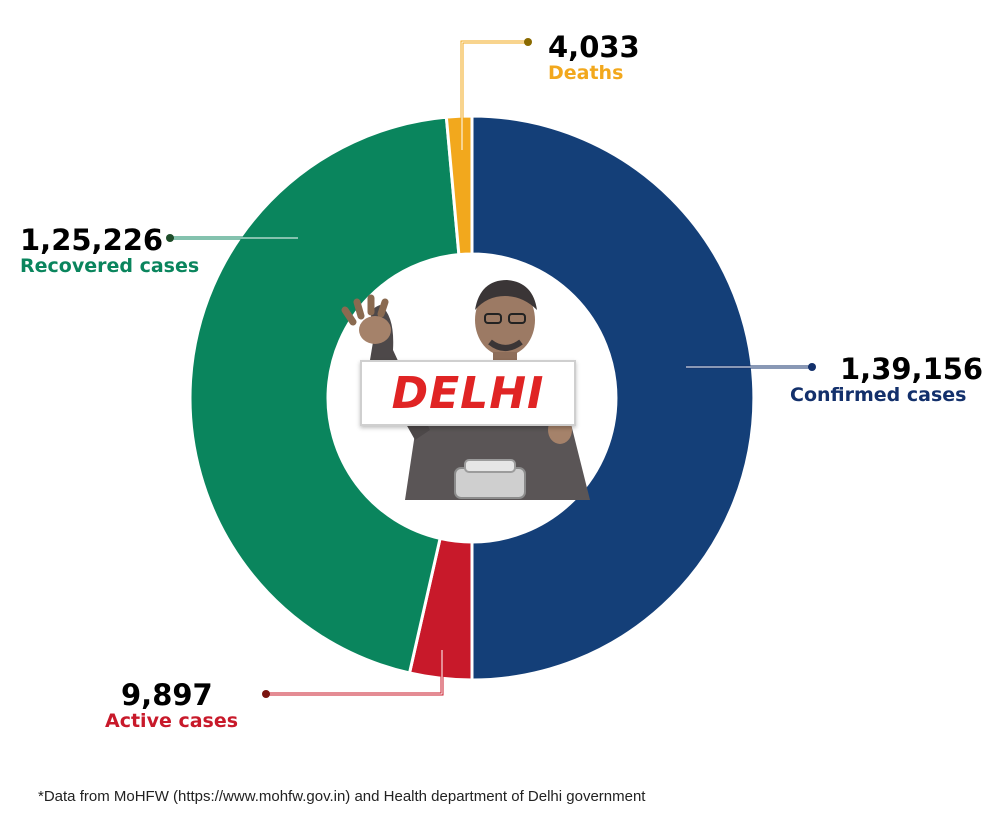 The width and height of the screenshot is (1000, 828). Describe the element at coordinates (878, 395) in the screenshot. I see `confirmed-category: Confirmed cases` at that location.